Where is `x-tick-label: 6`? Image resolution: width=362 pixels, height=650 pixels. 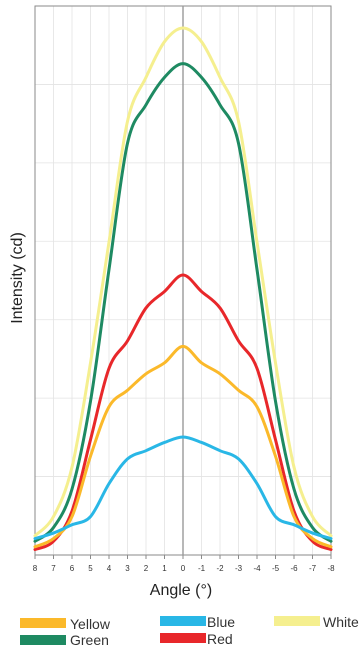
x-tick-label: 6 is located at coordinates (72, 568).